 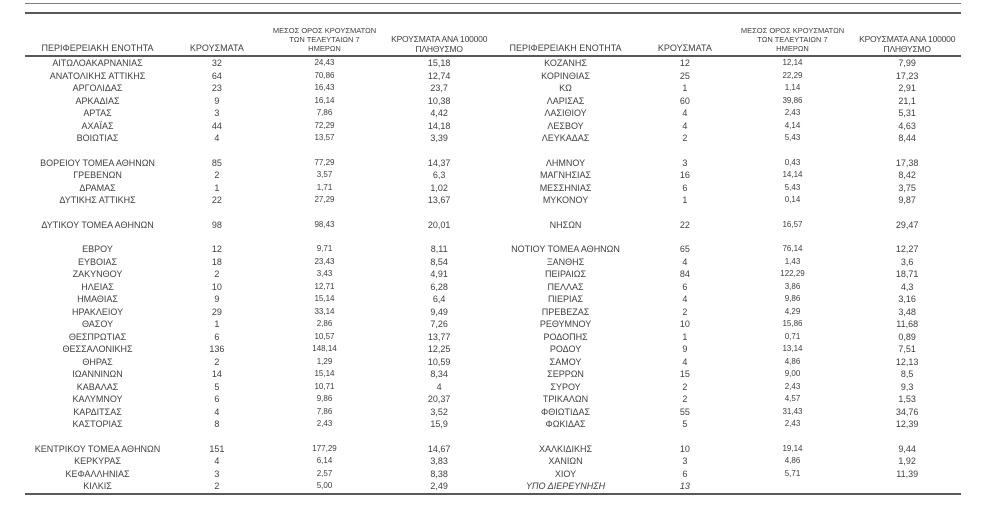 What do you see at coordinates (727, 175) in the screenshot?
I see `table-row: ΜΑΓΝΗΣΙΑΣ 16 14,14 8,42` at bounding box center [727, 175].